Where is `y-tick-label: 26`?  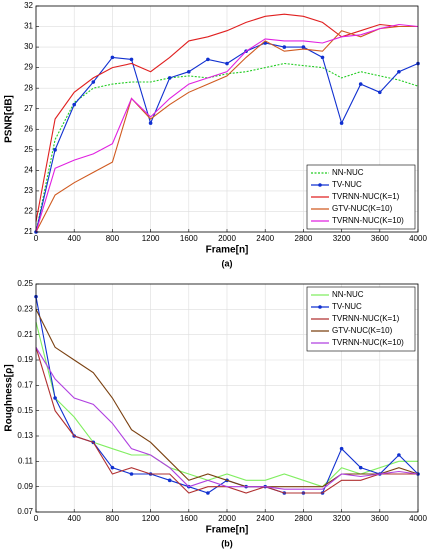 y-tick-label: 26 is located at coordinates (28, 128).